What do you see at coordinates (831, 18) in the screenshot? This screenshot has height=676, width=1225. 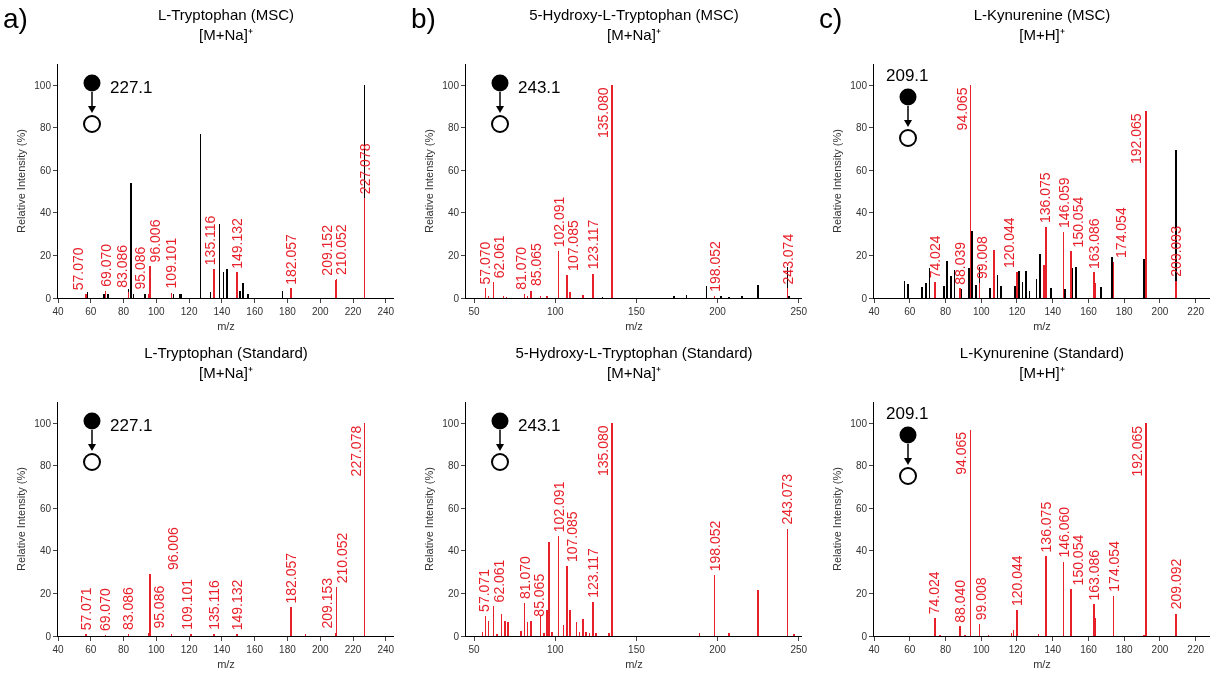 I see `text: c)` at bounding box center [831, 18].